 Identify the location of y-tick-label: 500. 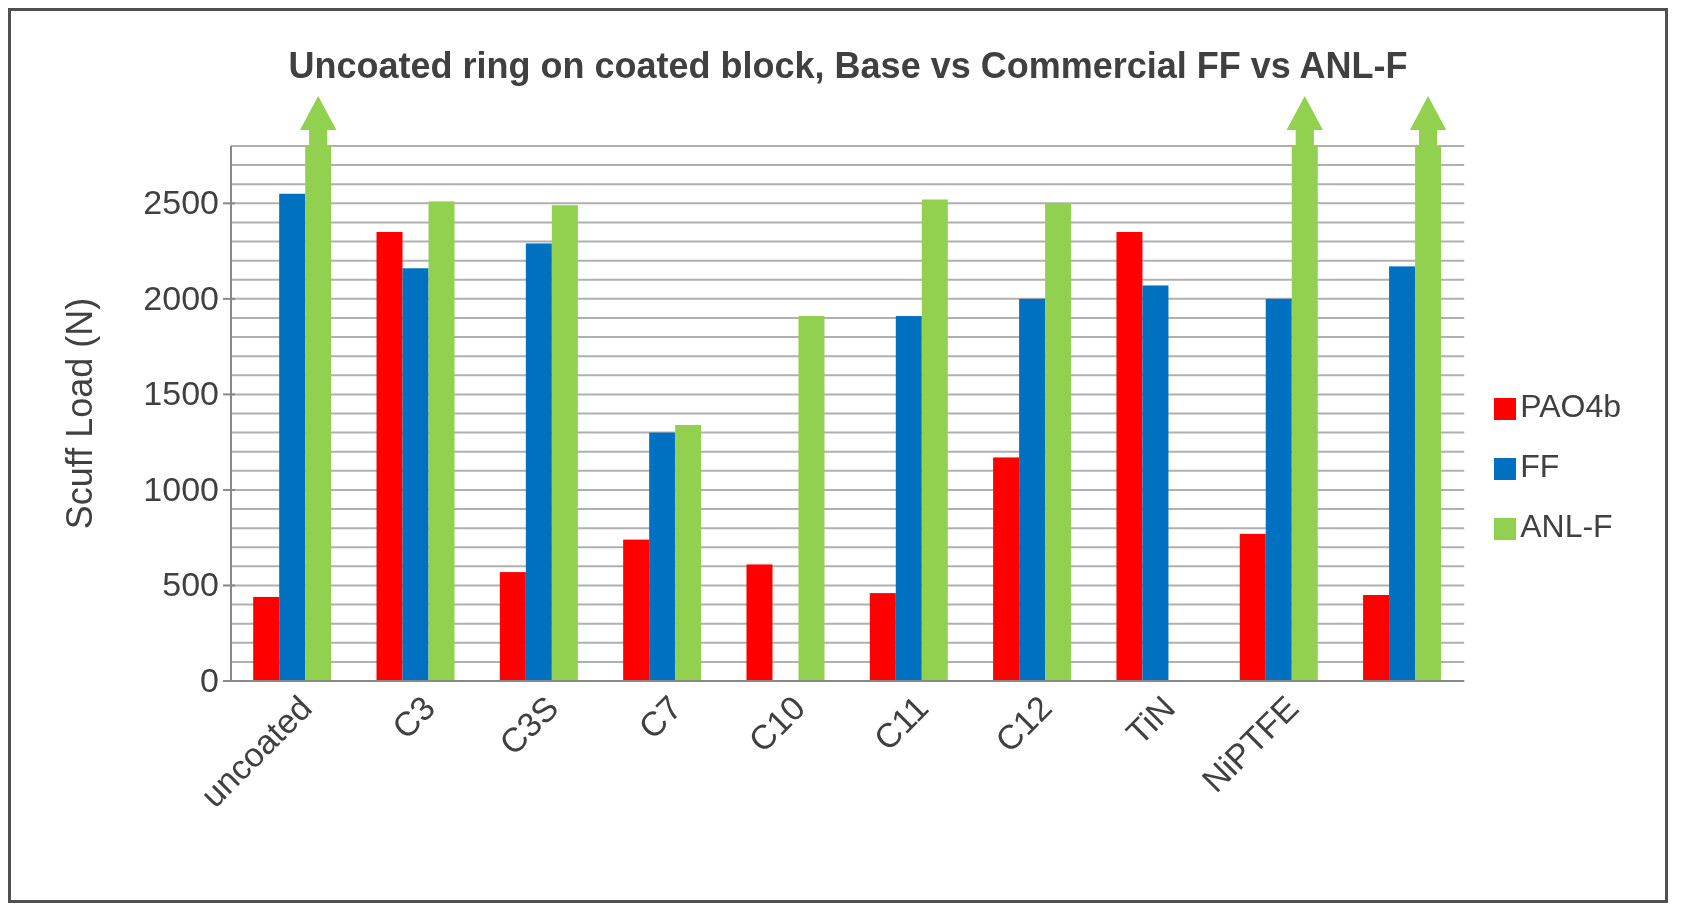
(190, 584).